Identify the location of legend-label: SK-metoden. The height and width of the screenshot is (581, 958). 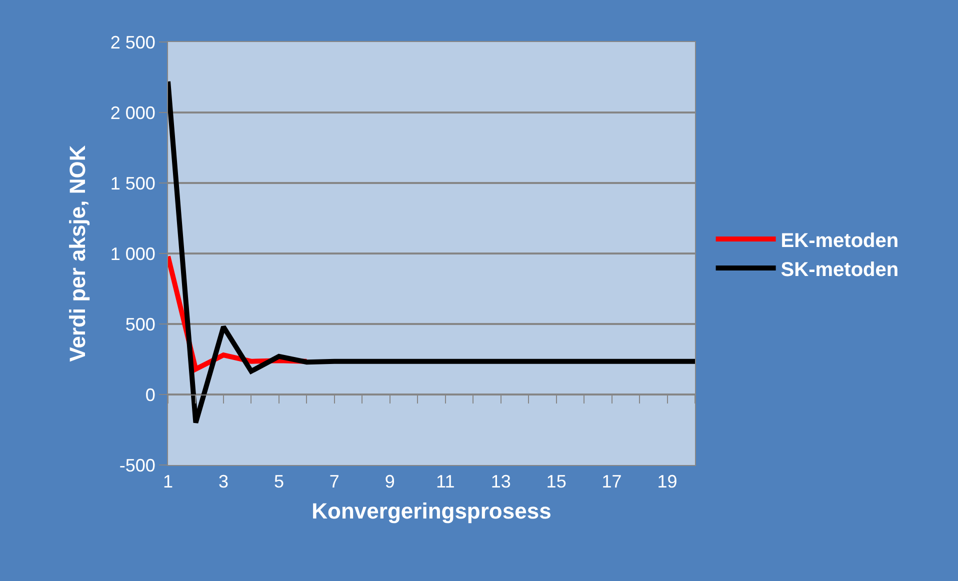
(839, 269).